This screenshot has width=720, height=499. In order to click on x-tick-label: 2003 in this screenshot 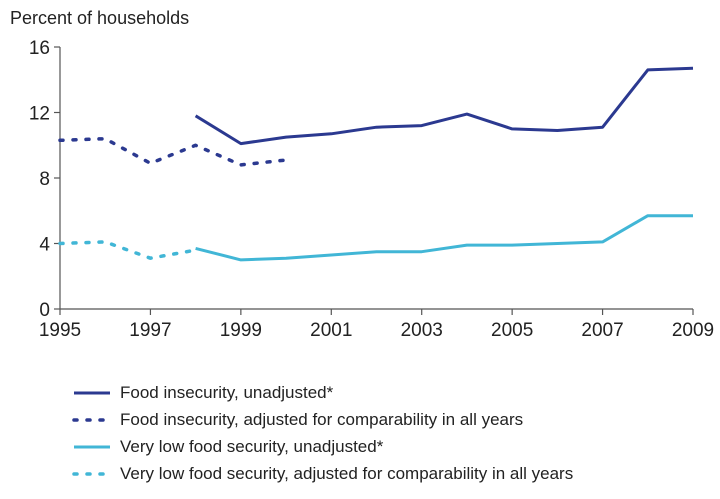, I will do `click(422, 330)`.